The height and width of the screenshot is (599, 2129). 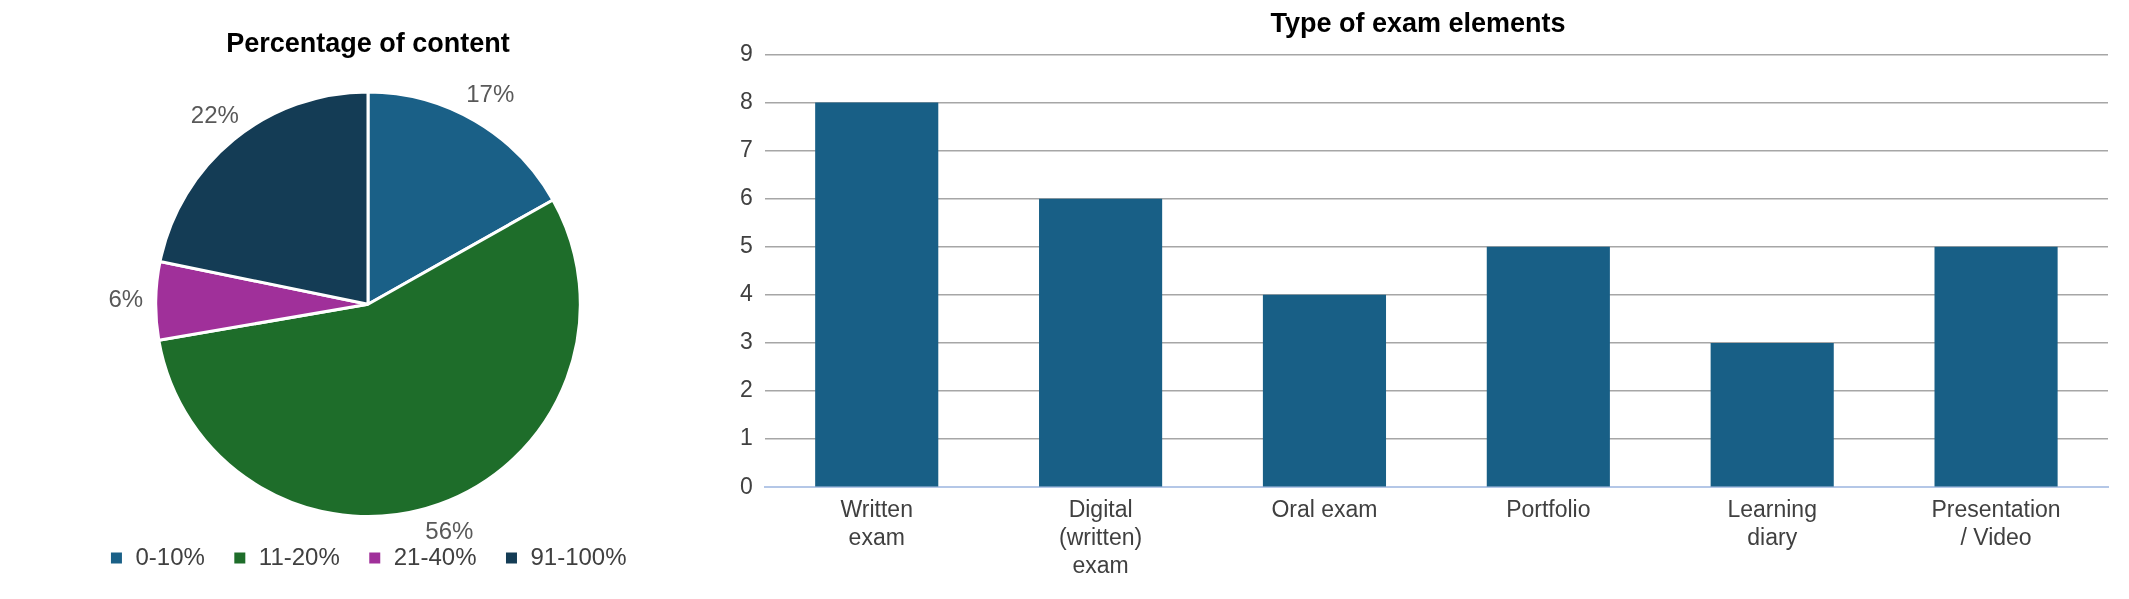 I want to click on y-tick-label: 2, so click(x=746, y=389).